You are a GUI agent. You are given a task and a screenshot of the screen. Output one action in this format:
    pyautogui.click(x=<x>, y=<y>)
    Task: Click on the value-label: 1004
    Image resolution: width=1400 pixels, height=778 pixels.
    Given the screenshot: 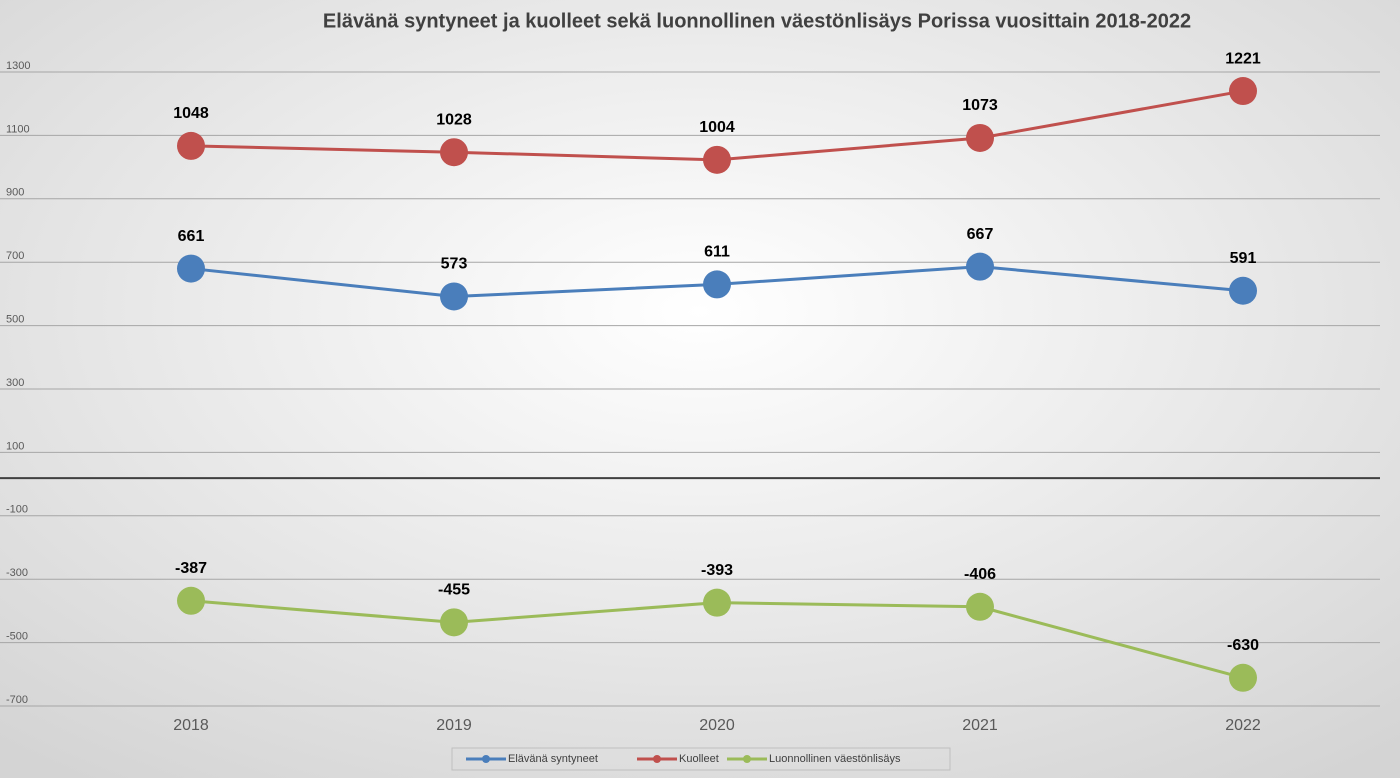 What is the action you would take?
    pyautogui.click(x=717, y=127)
    